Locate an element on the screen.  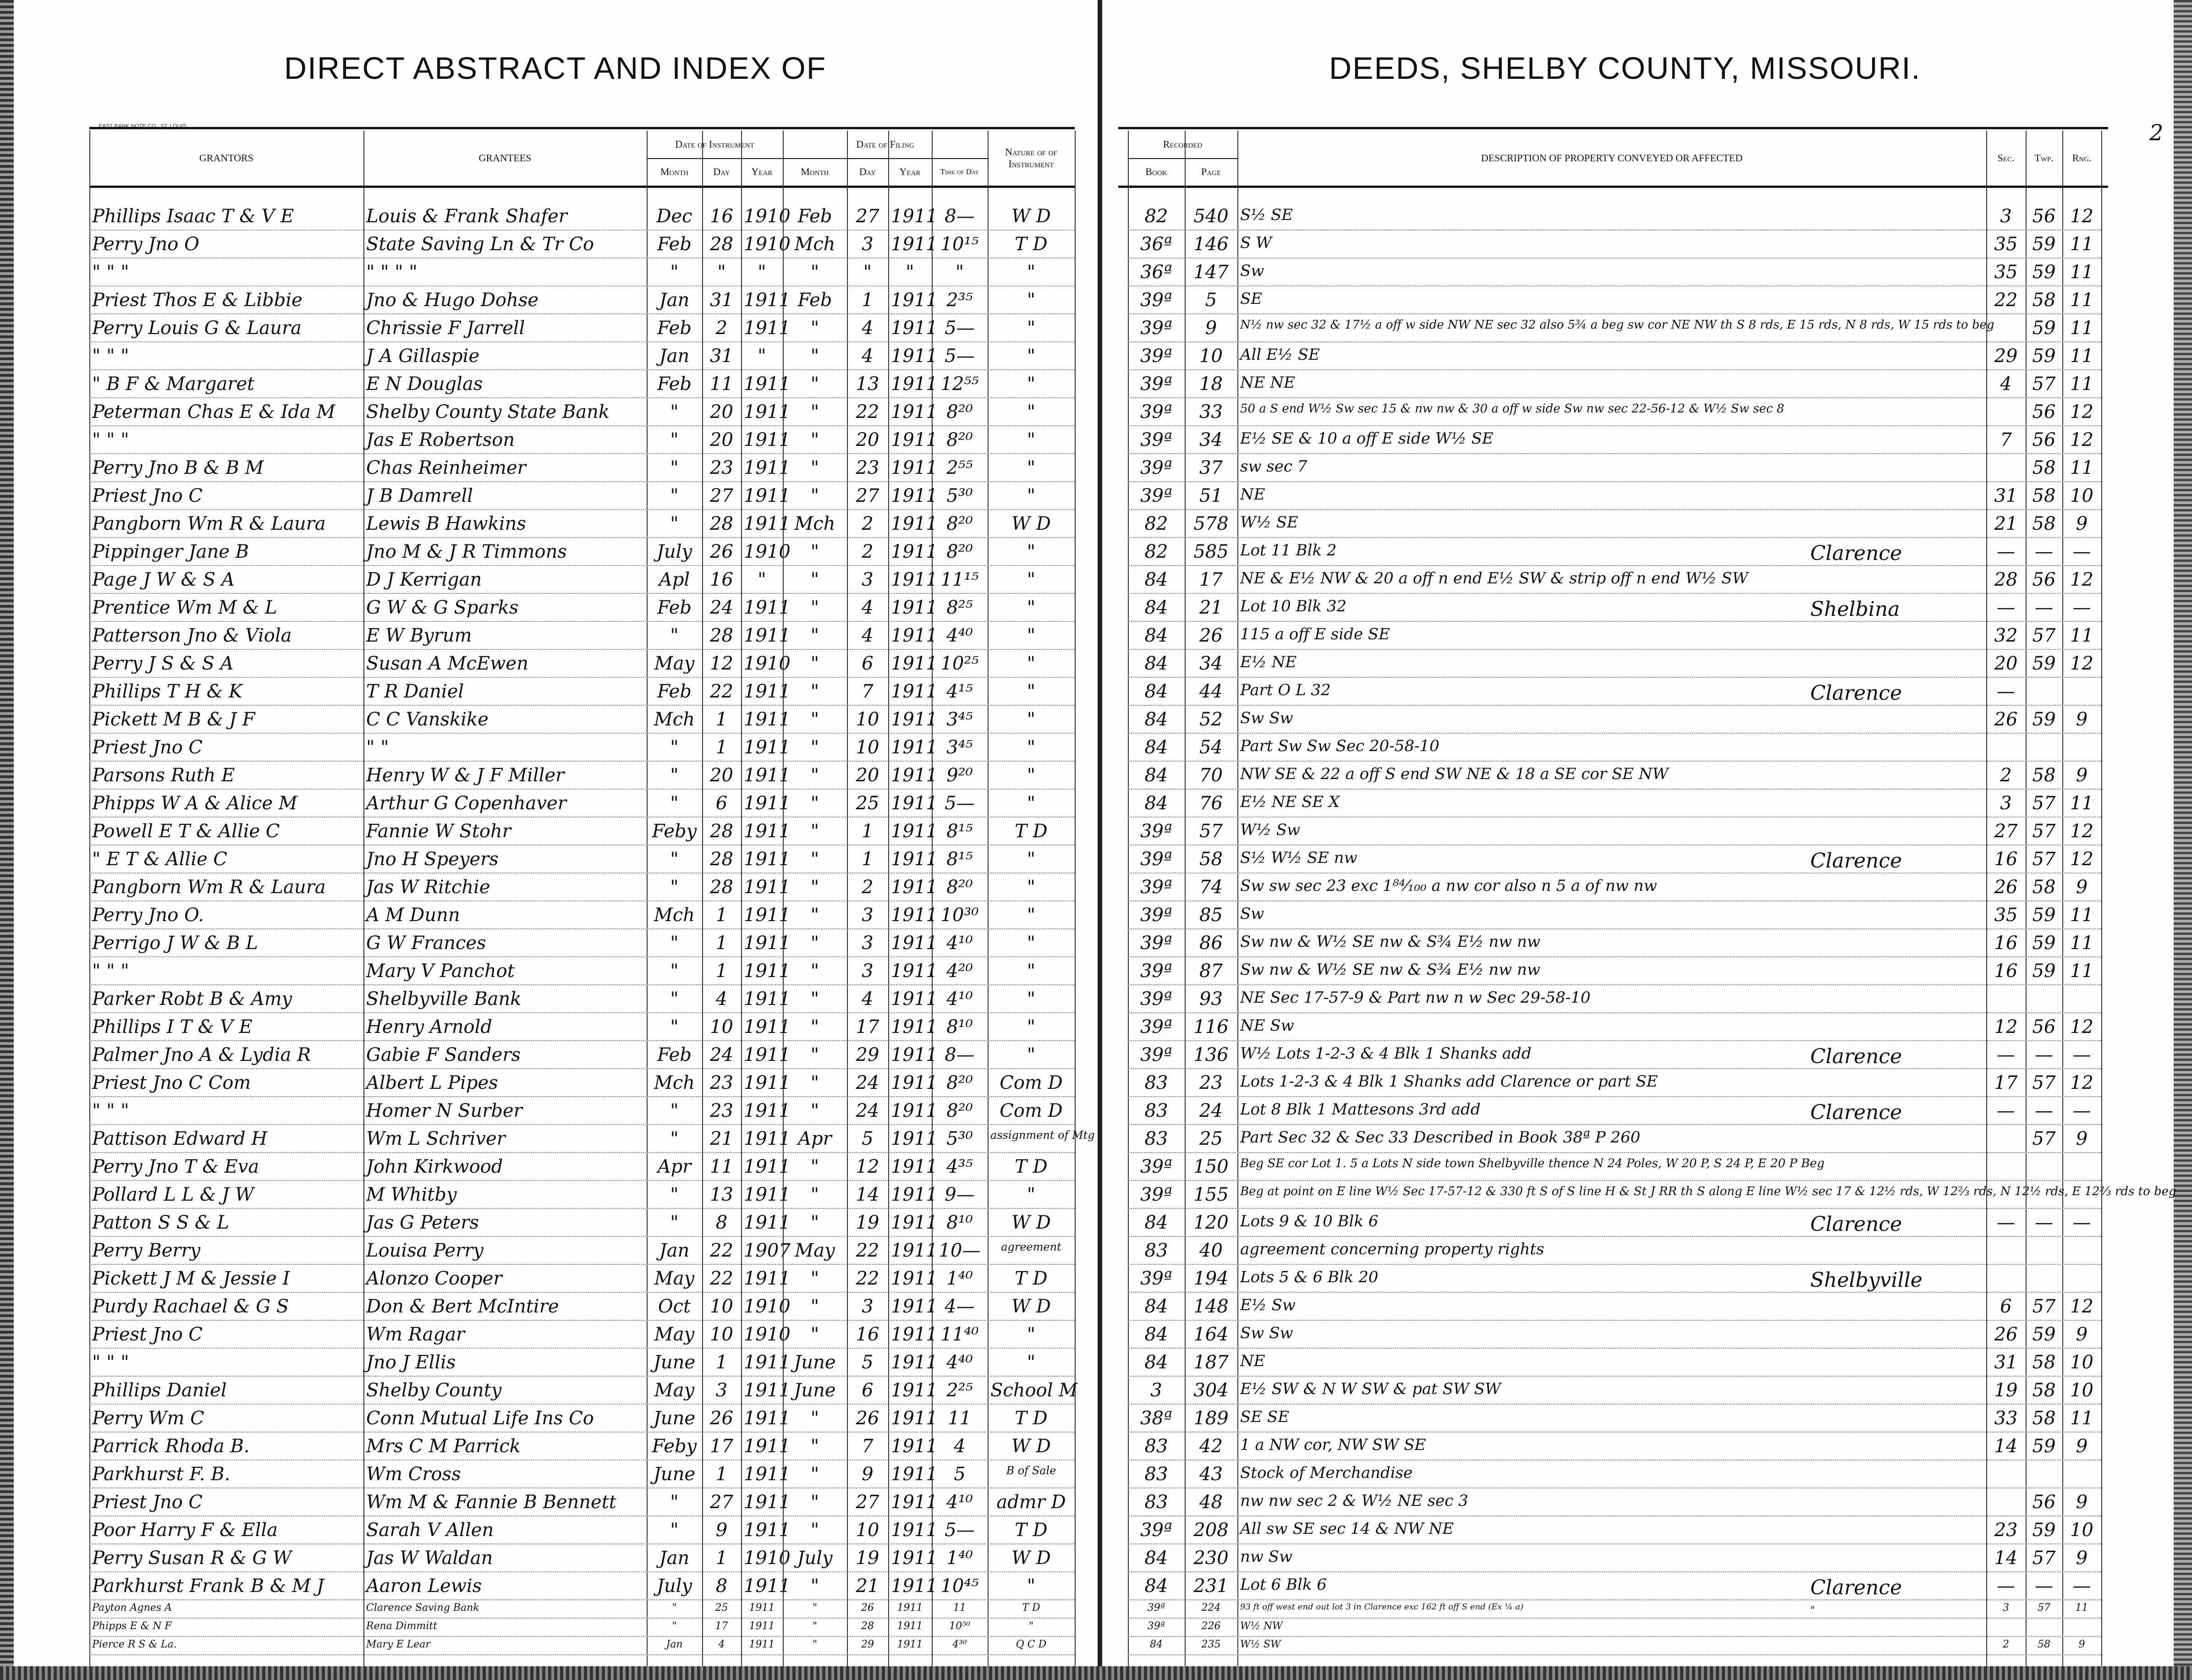
cell-time: 4³⁰ is located at coordinates (960, 1644).